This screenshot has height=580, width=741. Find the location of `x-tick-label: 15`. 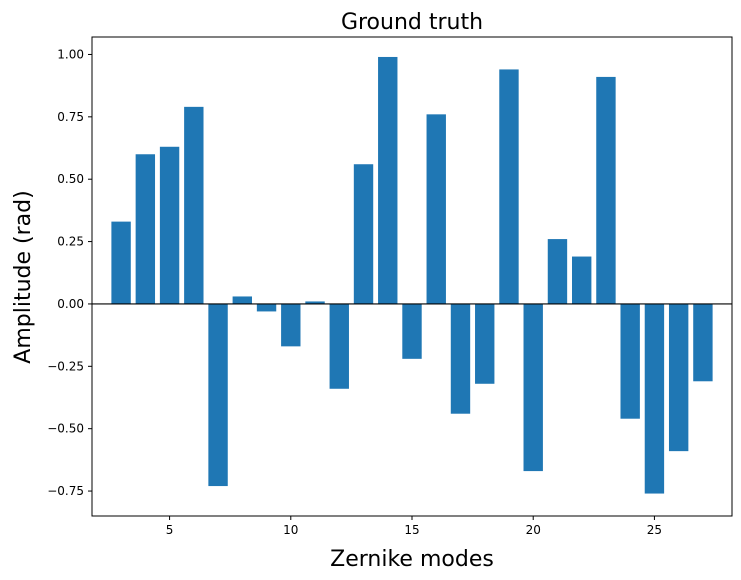

x-tick-label: 15 is located at coordinates (411, 530).